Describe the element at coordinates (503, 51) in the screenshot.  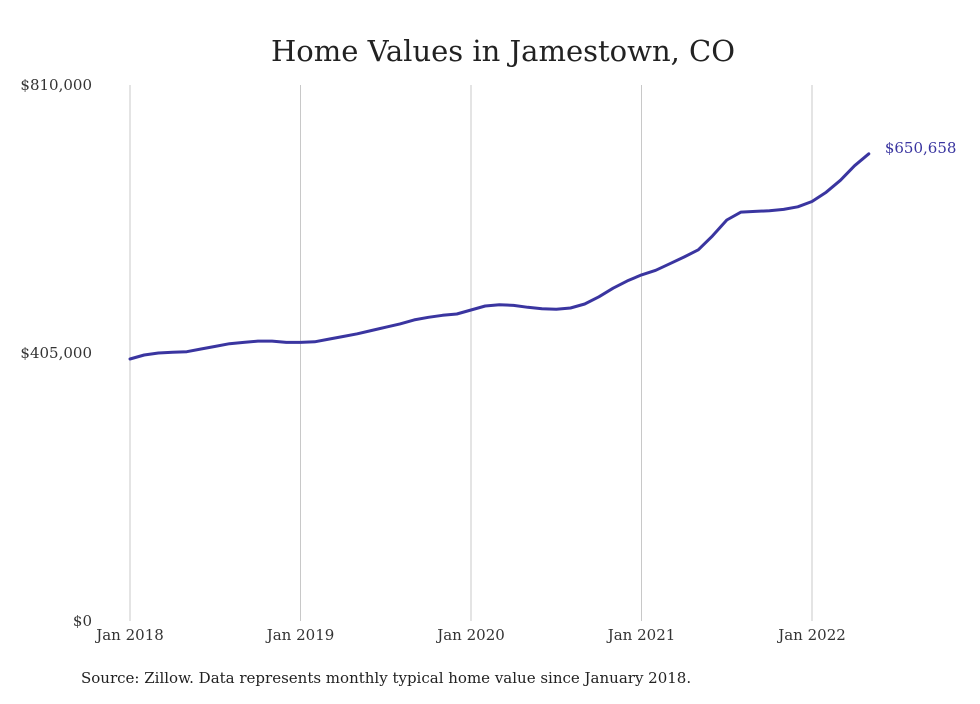
I see `chart-title: Home Values in Jamestown, CO` at that location.